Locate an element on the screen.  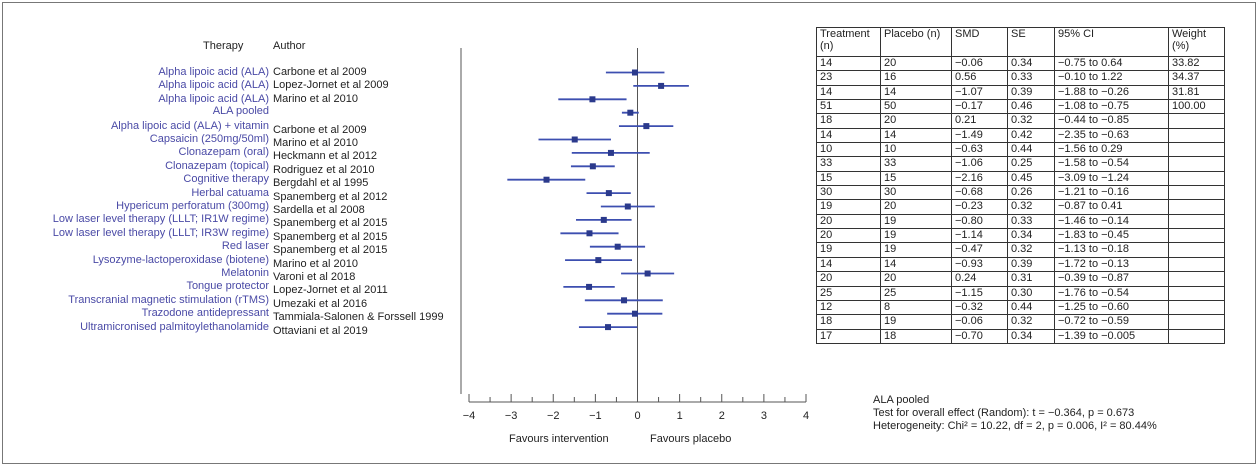
author-label: Sardella et al 2008 is located at coordinates (319, 210).